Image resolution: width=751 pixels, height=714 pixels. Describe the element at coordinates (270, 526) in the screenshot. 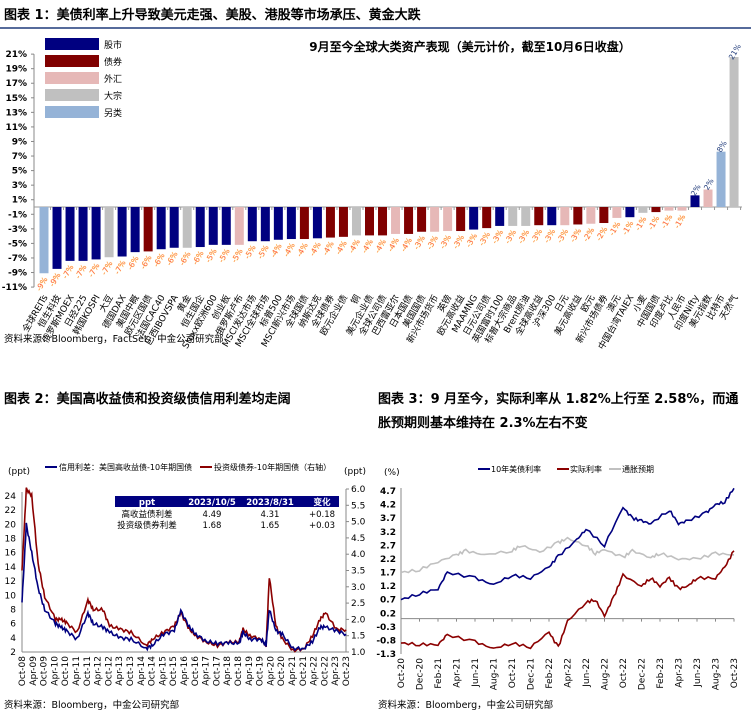

I see `table-cell: 1.65` at that location.